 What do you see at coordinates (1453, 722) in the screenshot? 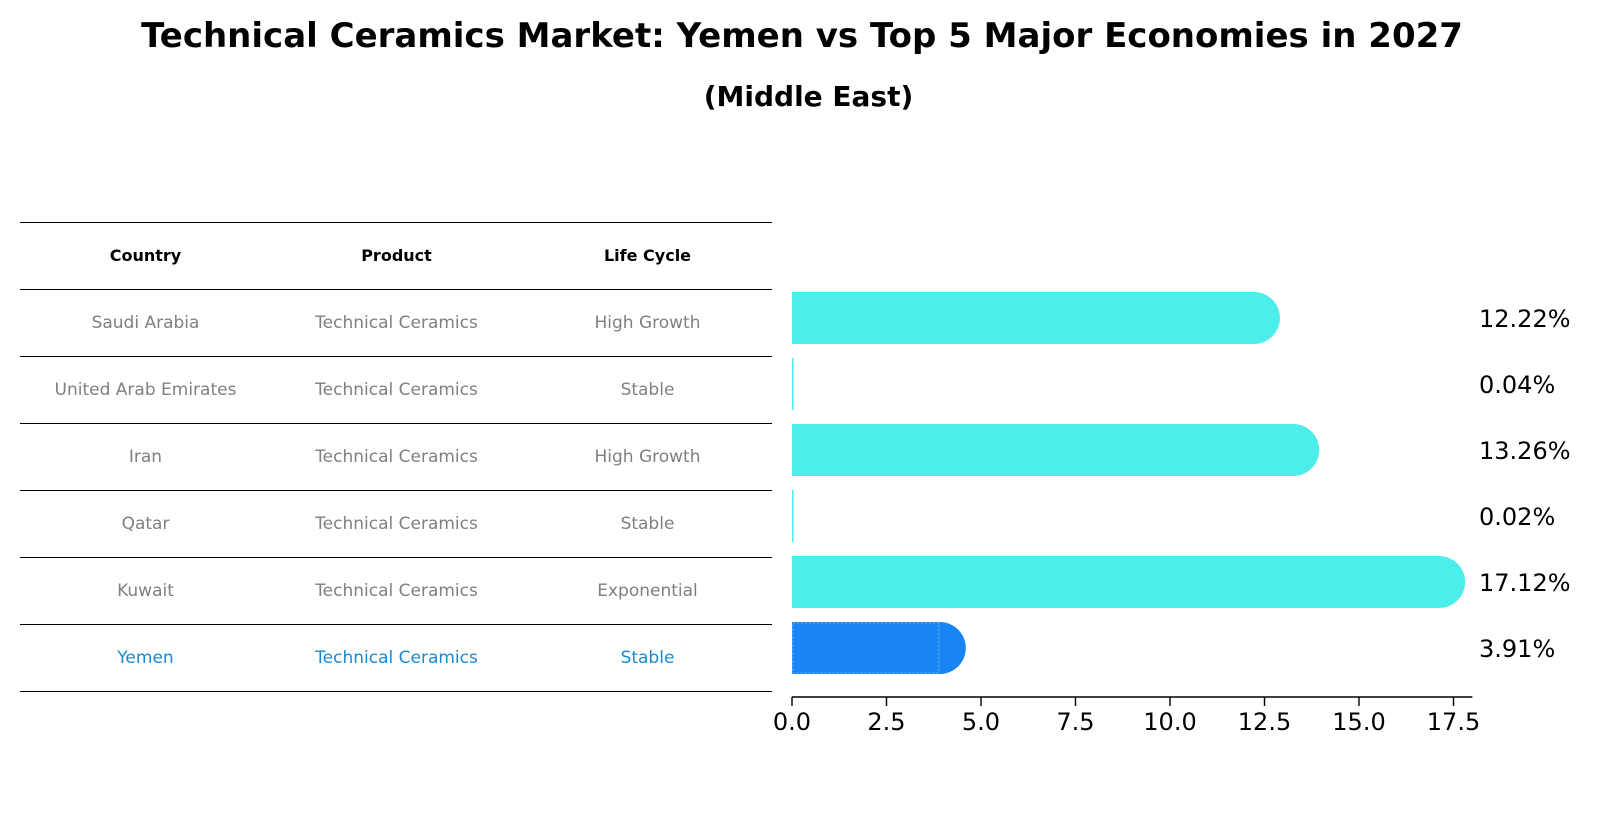
I see `x-tick-label: 17.5` at bounding box center [1453, 722].